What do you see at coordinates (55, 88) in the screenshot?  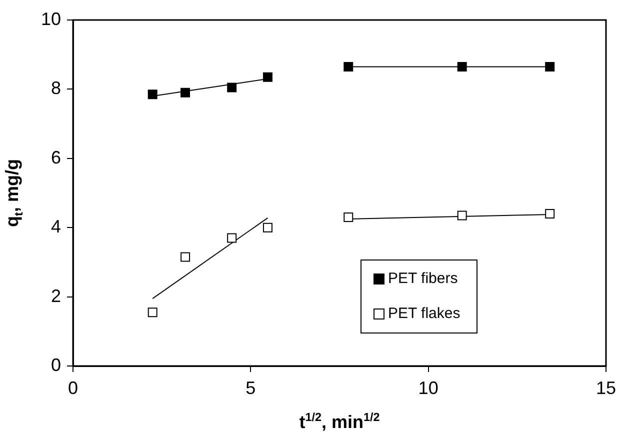 I see `y-tick-label: 8` at bounding box center [55, 88].